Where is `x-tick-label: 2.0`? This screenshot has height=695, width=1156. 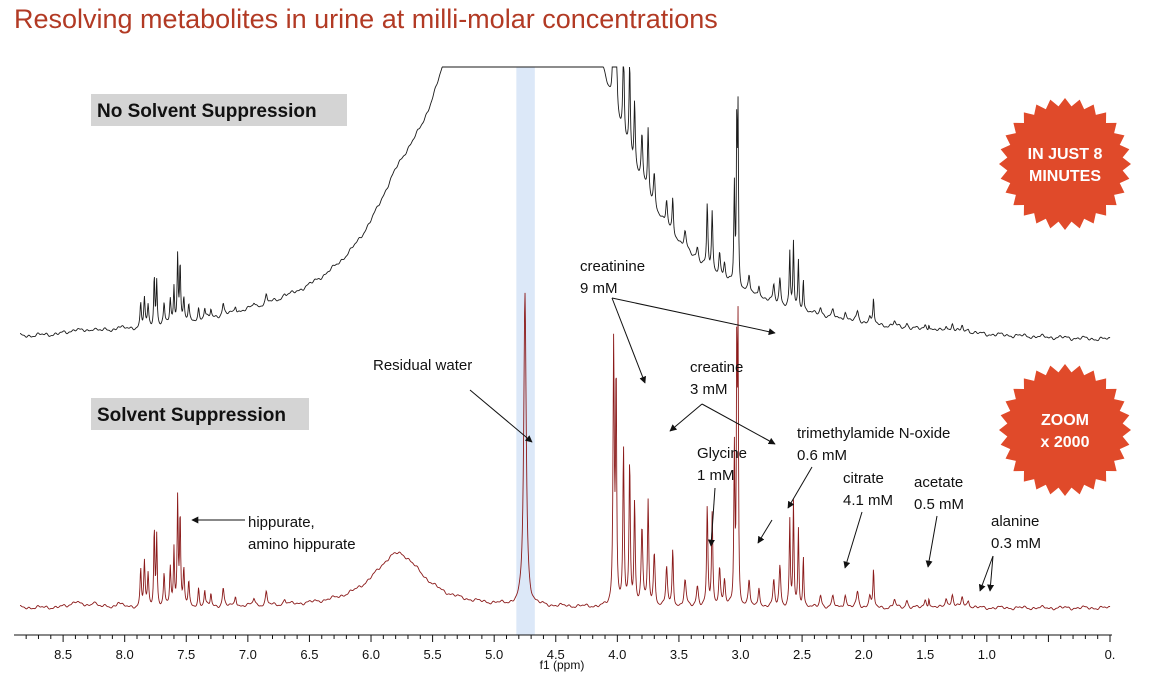
x-tick-label: 2.0 is located at coordinates (864, 654).